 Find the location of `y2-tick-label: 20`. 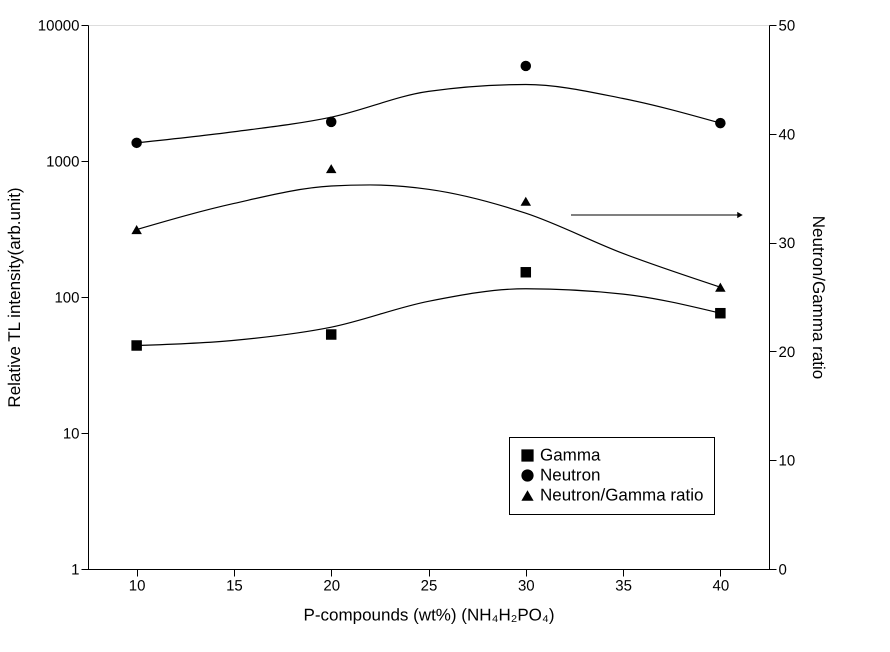

y2-tick-label: 20 is located at coordinates (787, 352).